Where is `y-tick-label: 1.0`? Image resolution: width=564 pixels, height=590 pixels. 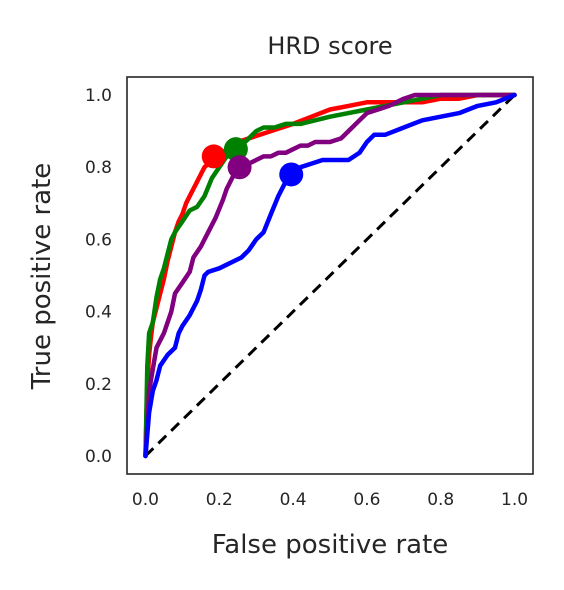 y-tick-label: 1.0 is located at coordinates (98, 96).